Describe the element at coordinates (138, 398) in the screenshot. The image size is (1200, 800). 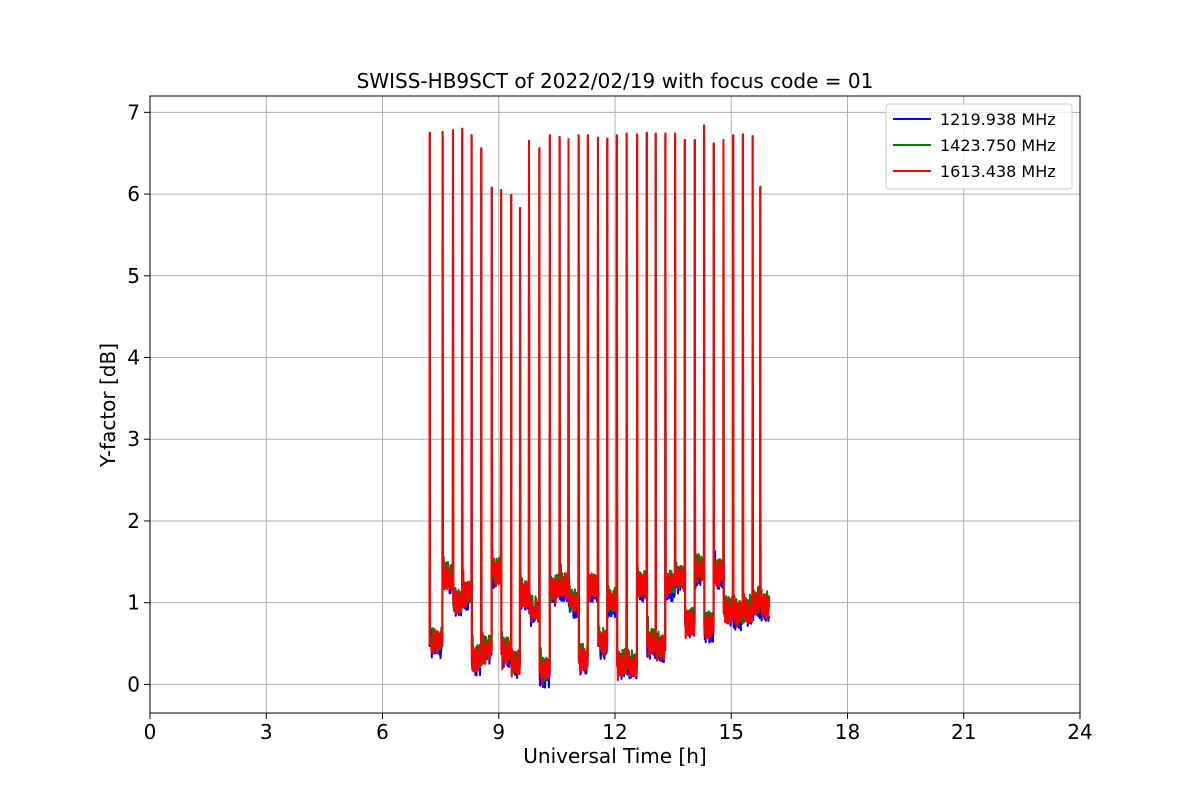
I see `y-axis-ticks: 0 1 2 3 4 5 6 7` at that location.